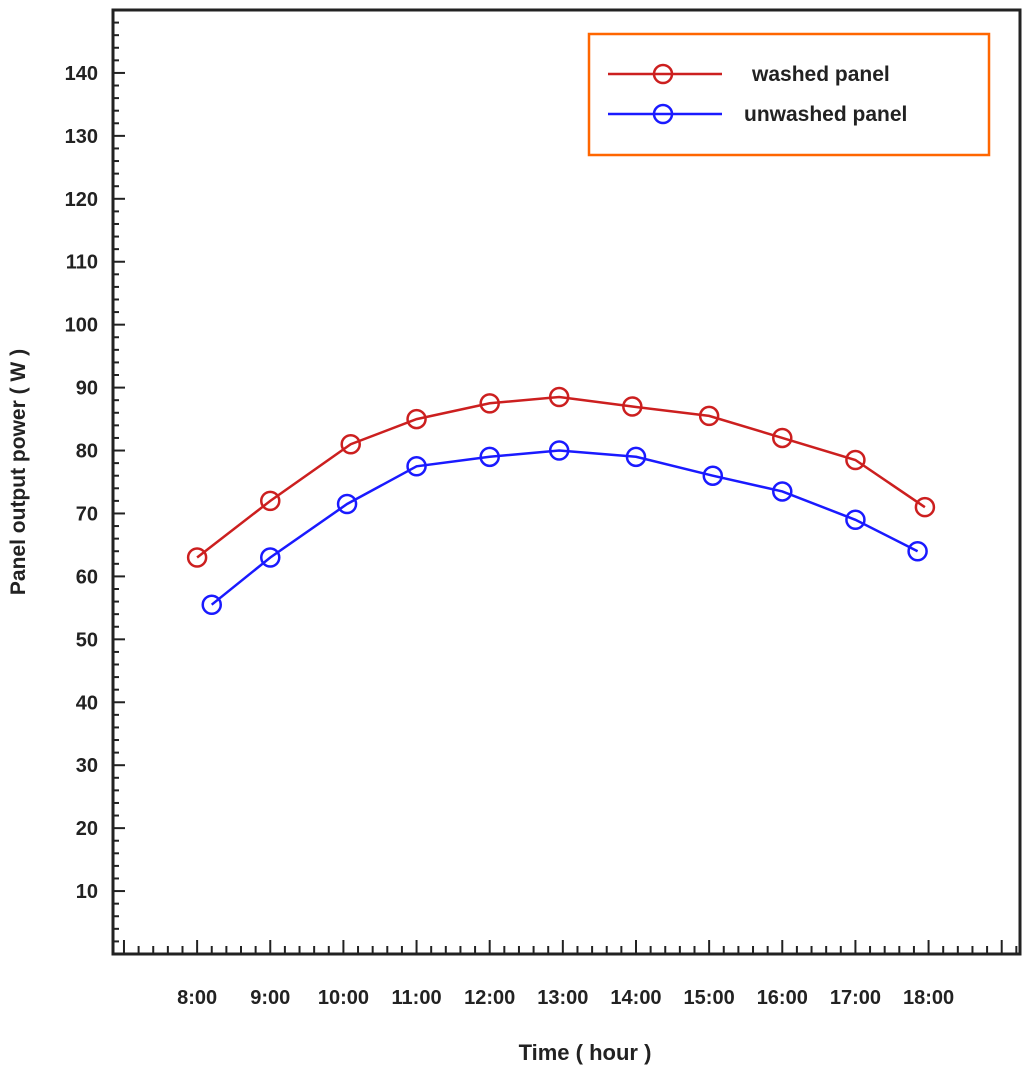  Describe the element at coordinates (87, 514) in the screenshot. I see `y-tick-label: 70` at that location.